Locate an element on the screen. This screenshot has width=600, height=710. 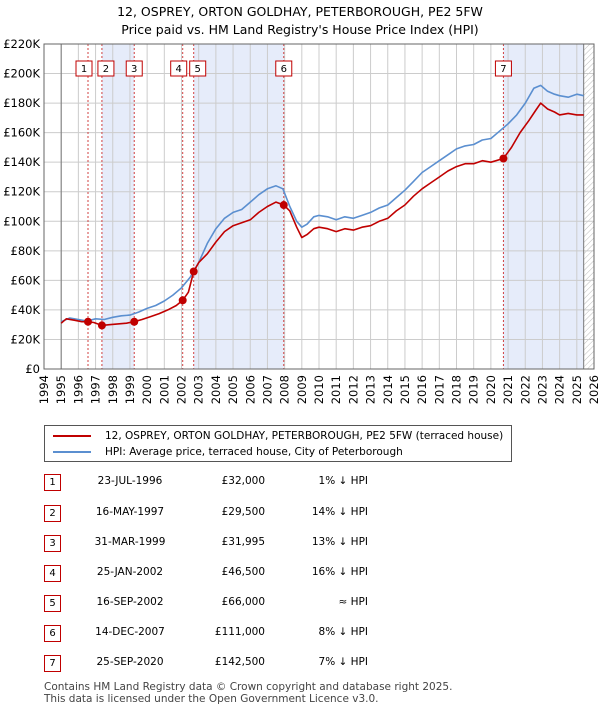
sale-label-box: 5 is located at coordinates (198, 68).